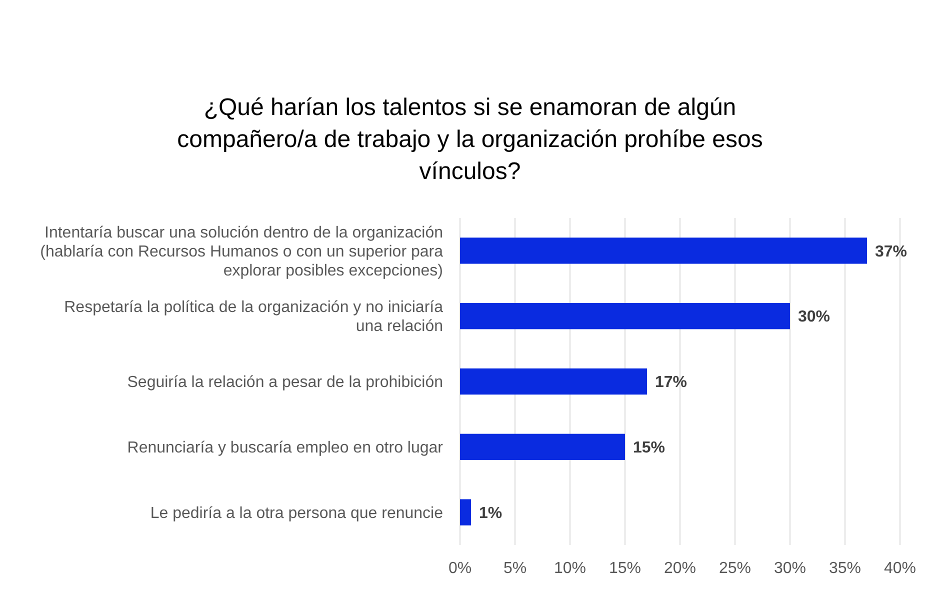  Describe the element at coordinates (460, 568) in the screenshot. I see `x-tick-label: 0%` at that location.